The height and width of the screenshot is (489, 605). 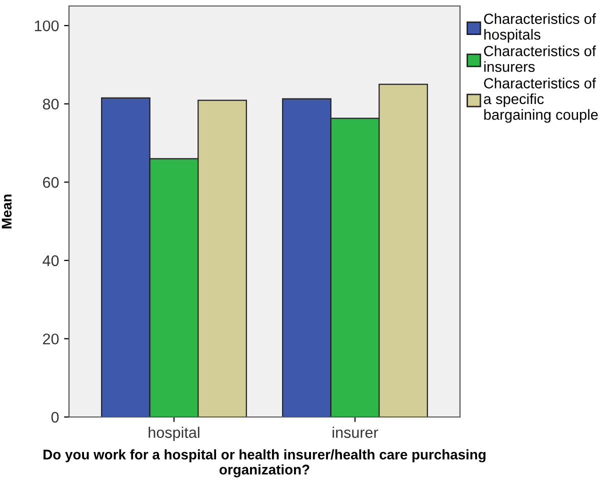 I want to click on y-tick-label: 80, so click(x=50, y=104).